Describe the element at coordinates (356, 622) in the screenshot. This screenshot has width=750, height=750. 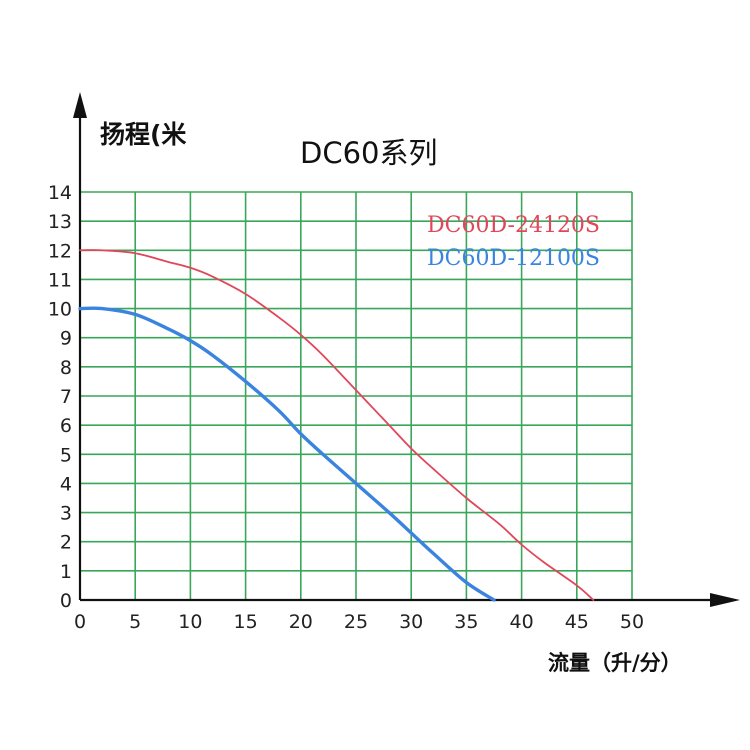
I see `x-tick-label: 25` at that location.